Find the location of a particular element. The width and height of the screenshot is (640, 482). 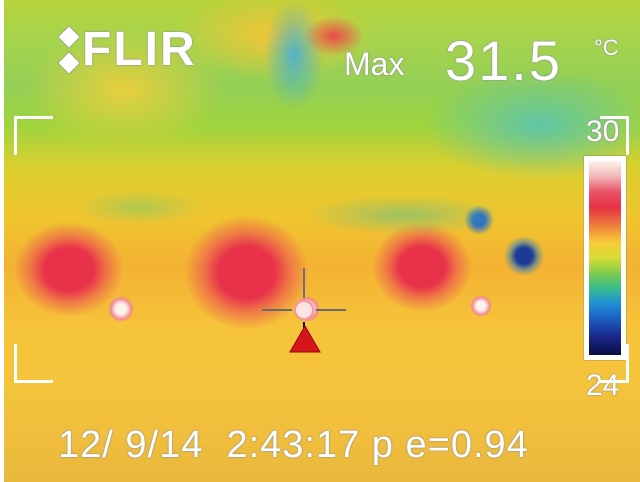

temperature-scale-bar is located at coordinates (605, 258).